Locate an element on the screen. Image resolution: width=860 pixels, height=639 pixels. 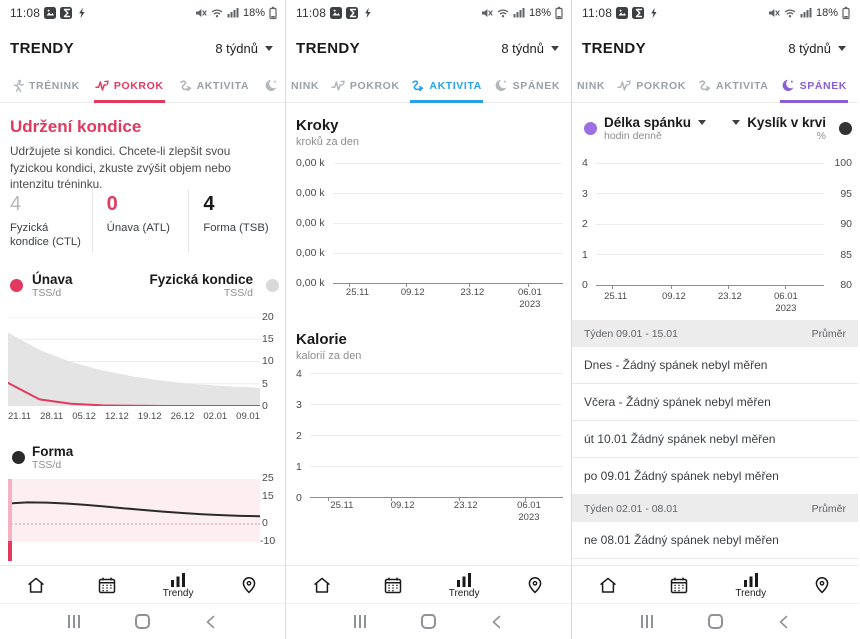
back-chevron-icon is located at coordinates (496, 621).